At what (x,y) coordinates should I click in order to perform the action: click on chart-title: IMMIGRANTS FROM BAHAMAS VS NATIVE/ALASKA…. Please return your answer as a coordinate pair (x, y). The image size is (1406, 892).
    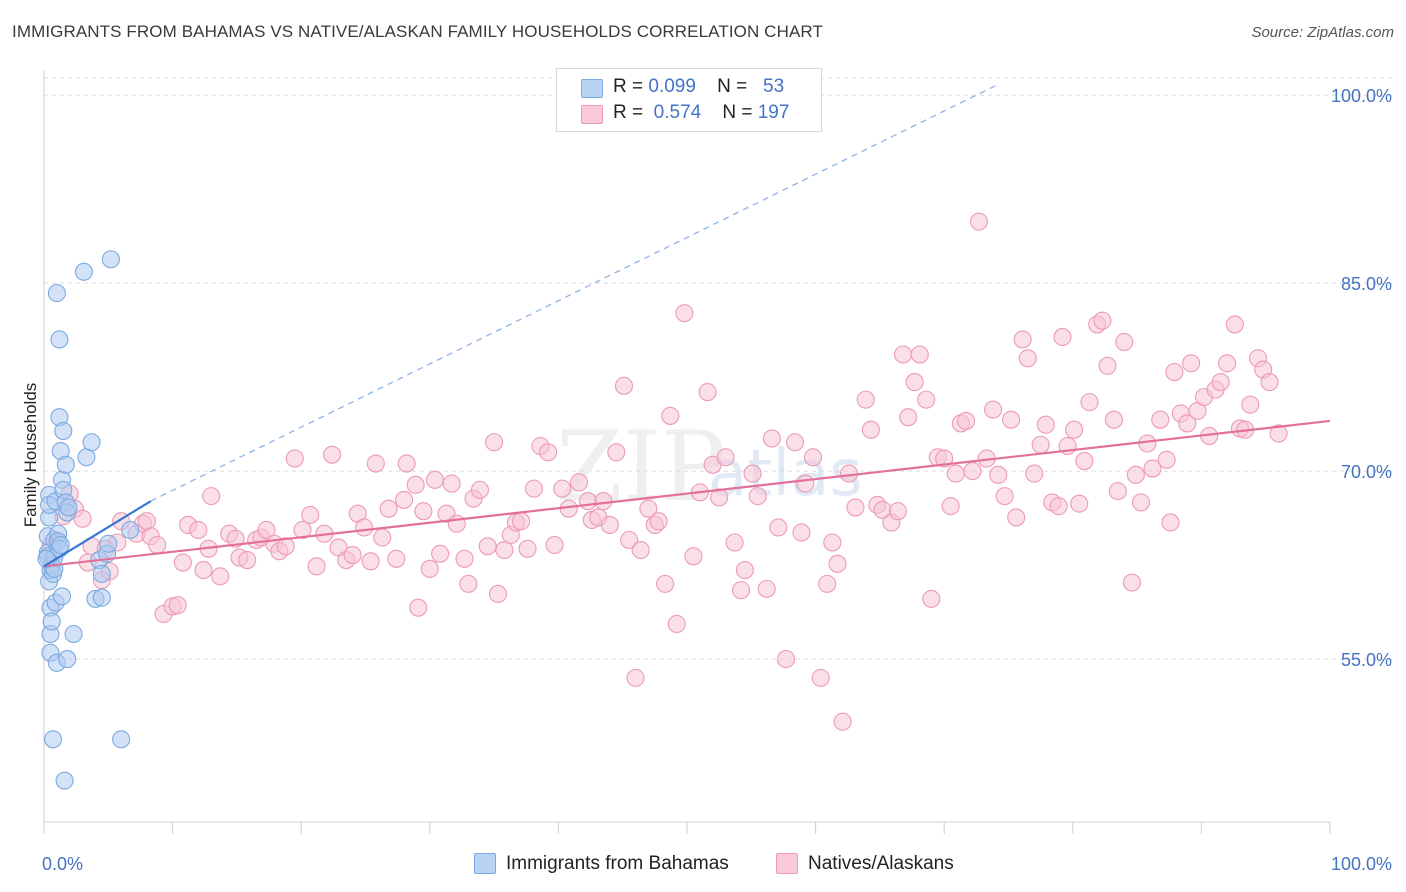
    Looking at the image, I should click on (417, 31).